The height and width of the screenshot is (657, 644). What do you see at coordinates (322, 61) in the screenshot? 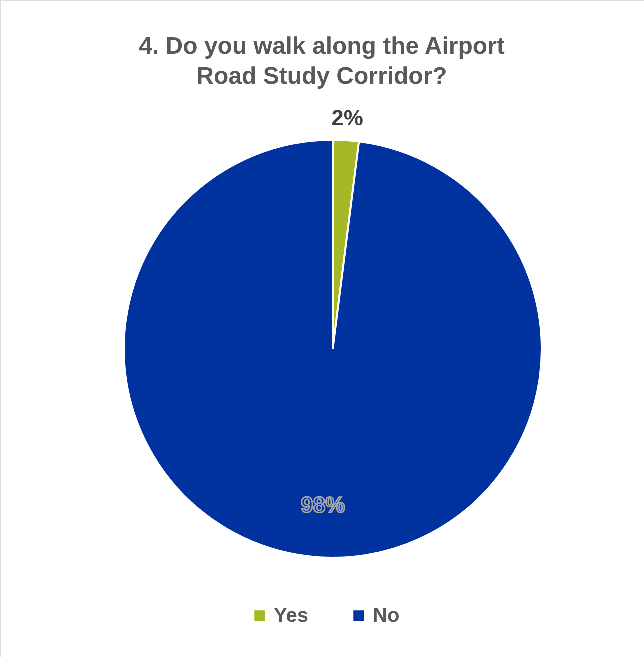
I see `chart-title: 4. Do you walk along the Airport Road Study Corridor?` at bounding box center [322, 61].